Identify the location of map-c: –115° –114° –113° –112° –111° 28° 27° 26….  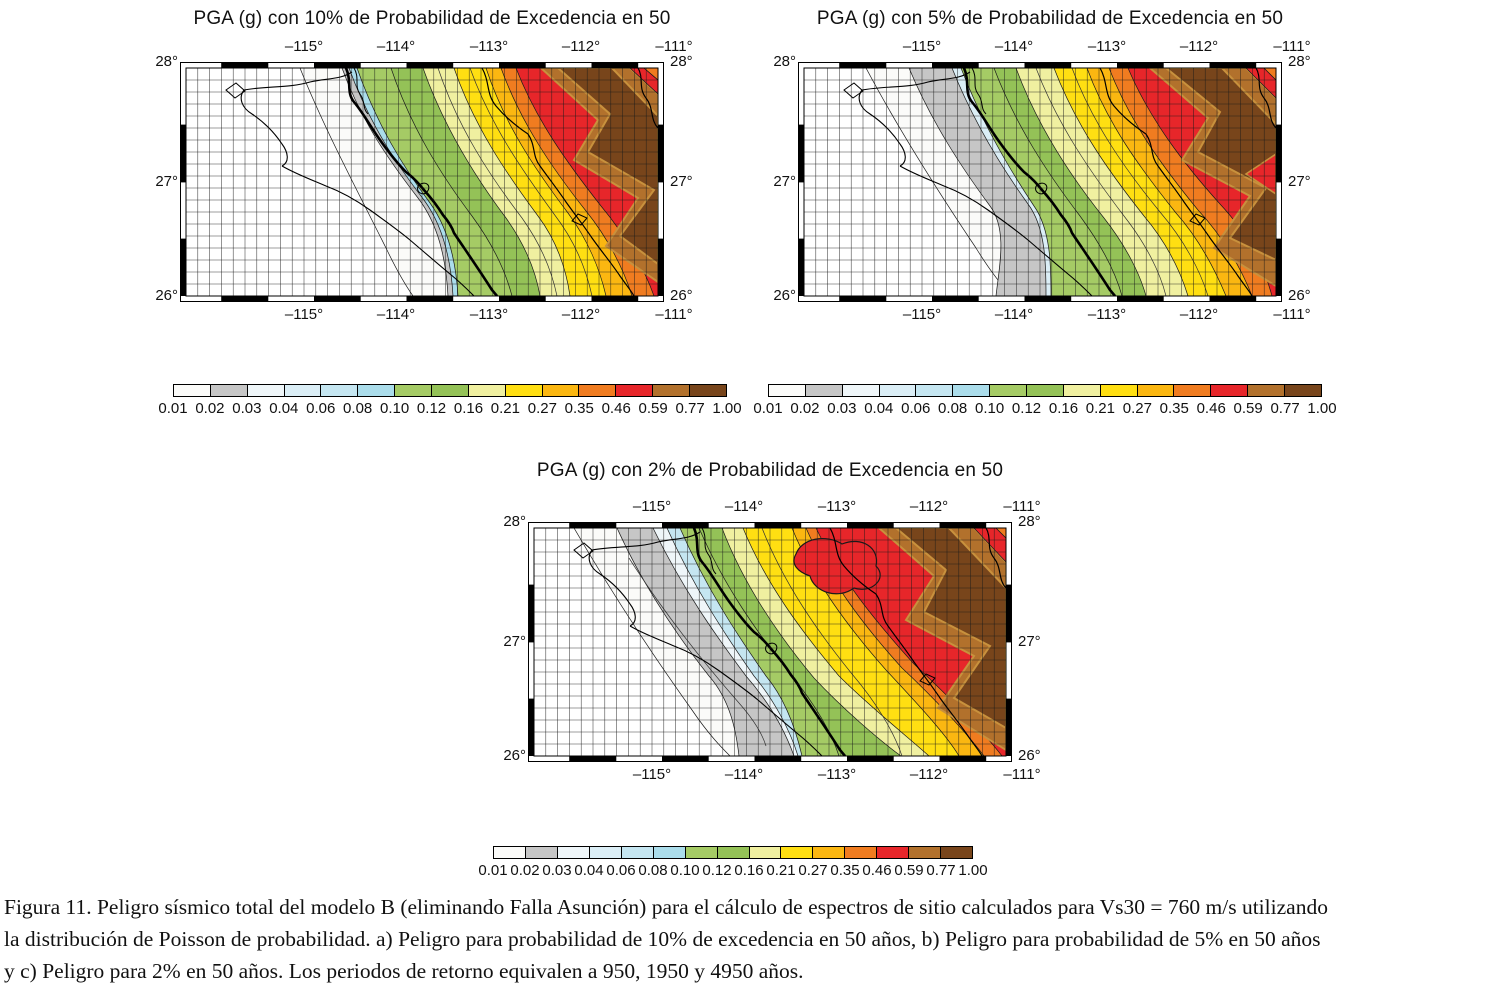
(778, 644).